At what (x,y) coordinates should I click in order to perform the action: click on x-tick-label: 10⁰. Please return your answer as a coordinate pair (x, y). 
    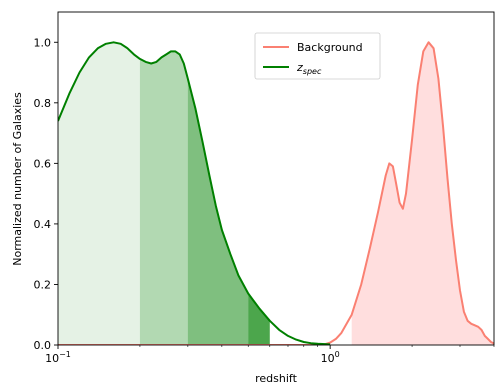
    Looking at the image, I should click on (330, 357).